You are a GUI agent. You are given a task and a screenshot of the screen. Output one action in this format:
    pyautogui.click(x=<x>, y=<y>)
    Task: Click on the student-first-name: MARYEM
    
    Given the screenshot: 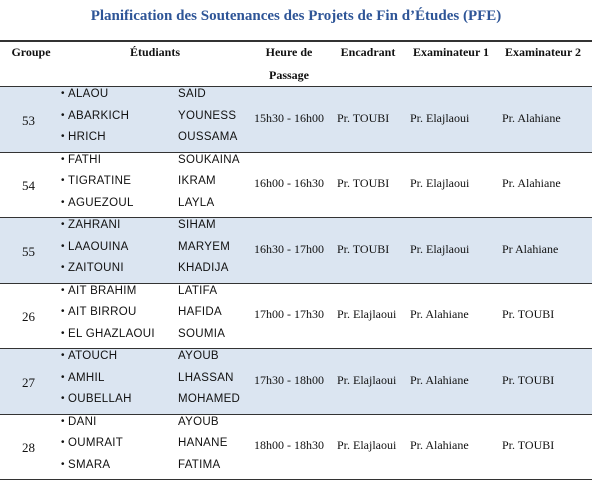 What is the action you would take?
    pyautogui.click(x=204, y=246)
    